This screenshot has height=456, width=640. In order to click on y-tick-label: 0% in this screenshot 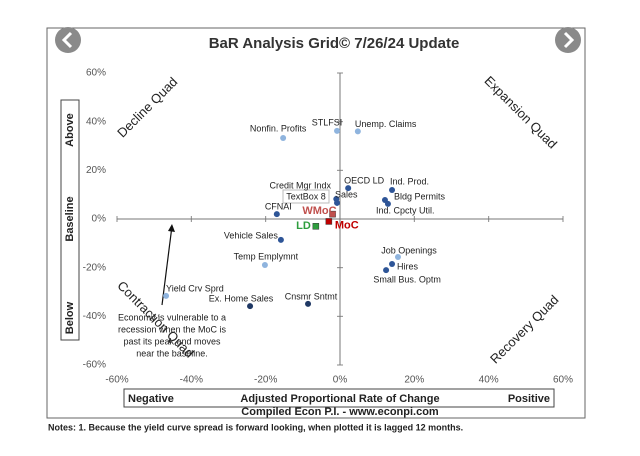, I will do `click(99, 219)`.